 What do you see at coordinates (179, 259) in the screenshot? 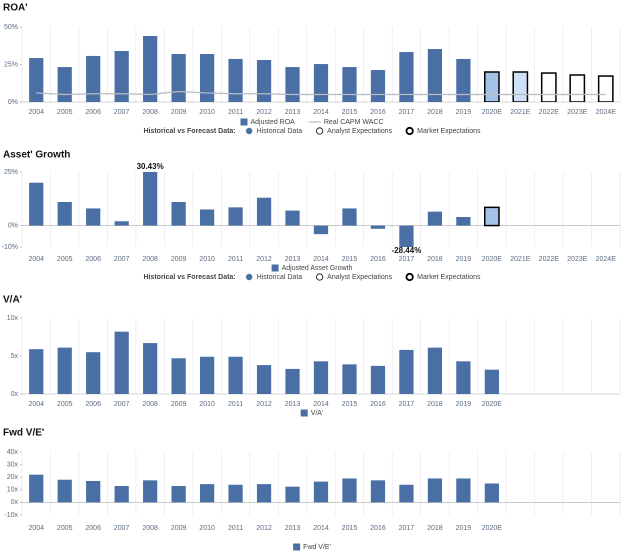
I see `x-tick-label: 2009` at bounding box center [179, 259].